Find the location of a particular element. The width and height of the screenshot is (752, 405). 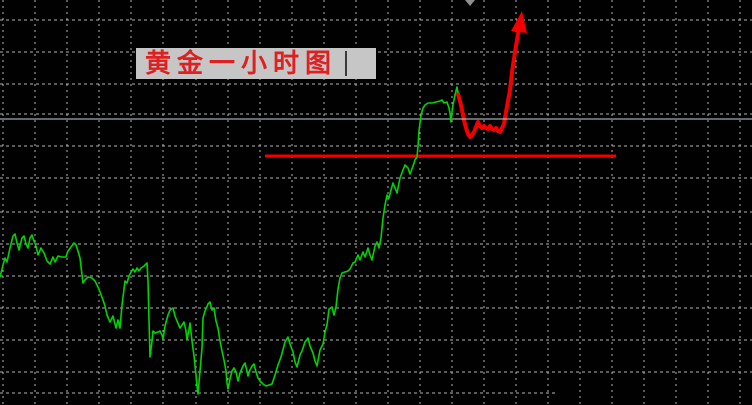

forecast-arrow is located at coordinates (489, 77).